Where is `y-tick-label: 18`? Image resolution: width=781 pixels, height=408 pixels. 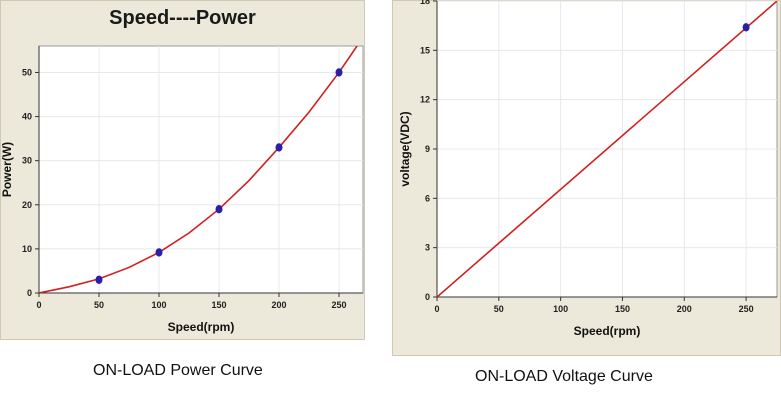
y-tick-label: 18 is located at coordinates (425, 3).